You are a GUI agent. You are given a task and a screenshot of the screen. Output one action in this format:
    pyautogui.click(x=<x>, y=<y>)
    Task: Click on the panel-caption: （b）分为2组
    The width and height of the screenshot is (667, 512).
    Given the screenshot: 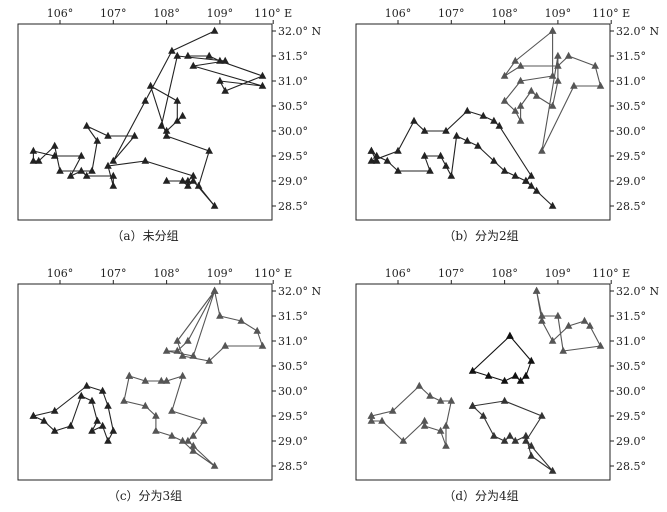 What is the action you would take?
    pyautogui.click(x=480, y=236)
    